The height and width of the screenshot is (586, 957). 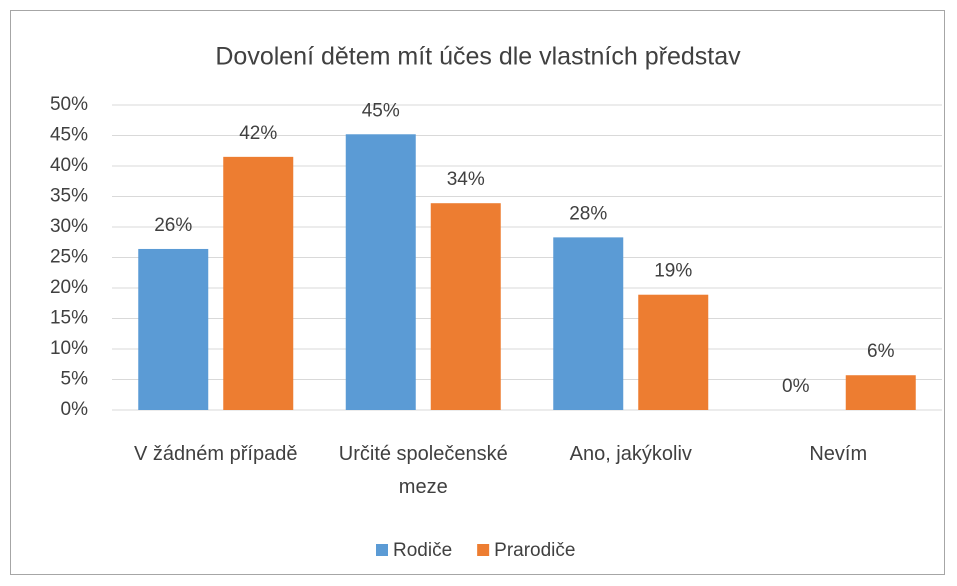 I want to click on data-label: 34%, so click(x=466, y=179).